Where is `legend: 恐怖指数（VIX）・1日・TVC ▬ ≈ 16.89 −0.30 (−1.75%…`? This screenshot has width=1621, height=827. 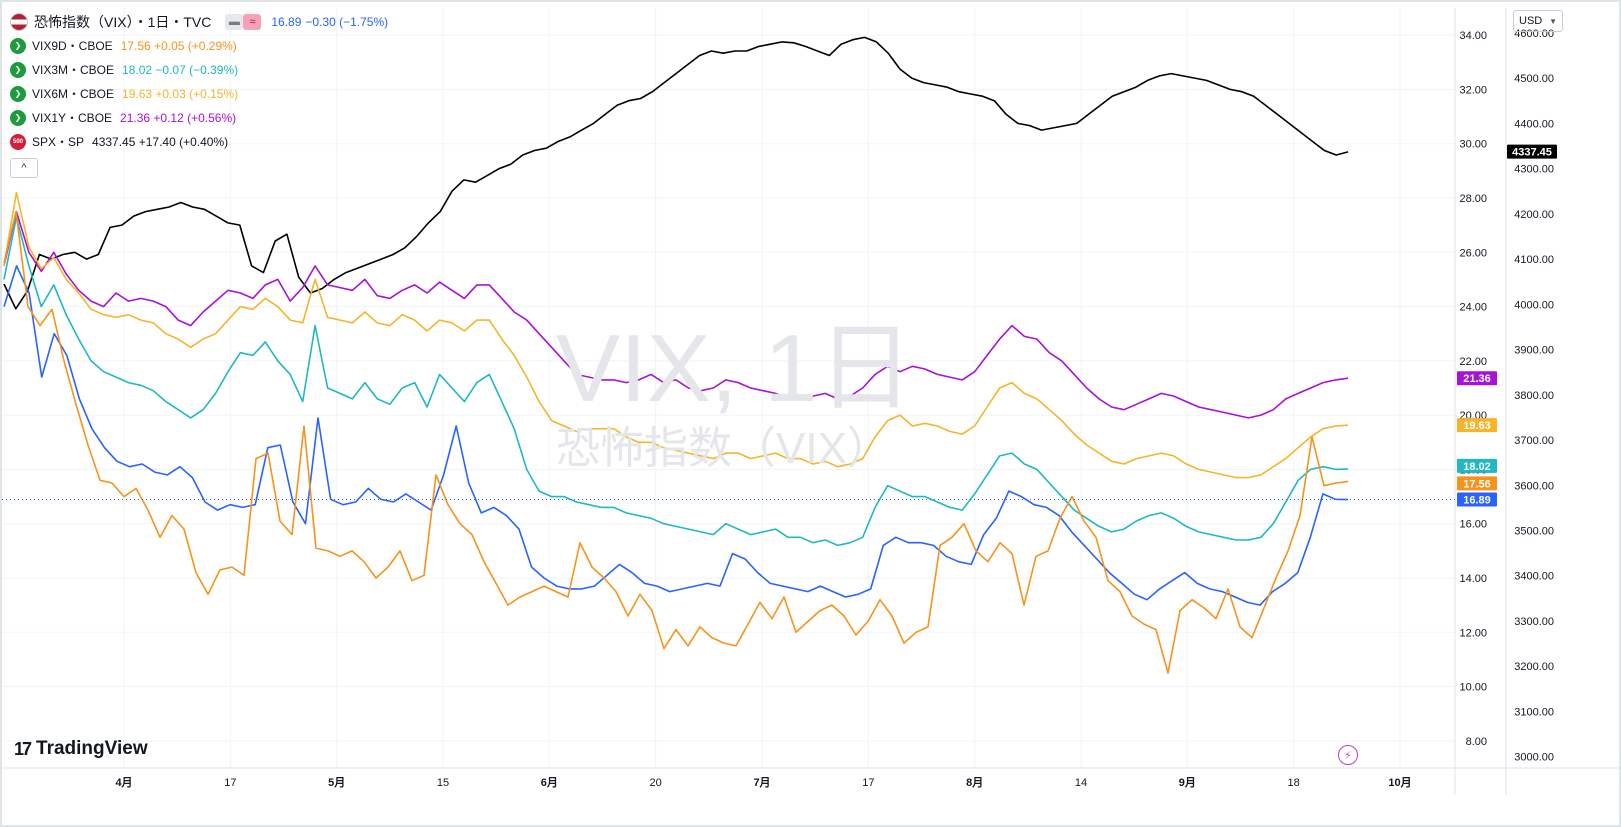 legend: 恐怖指数（VIX）・1日・TVC ▬ ≈ 16.89 −0.30 (−1.75%… is located at coordinates (199, 94).